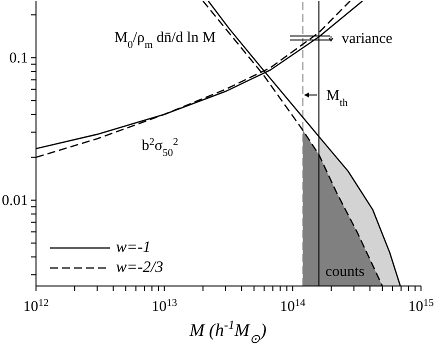 The height and width of the screenshot is (345, 443). Describe the element at coordinates (133, 248) in the screenshot. I see `legend-label: w=-1` at that location.